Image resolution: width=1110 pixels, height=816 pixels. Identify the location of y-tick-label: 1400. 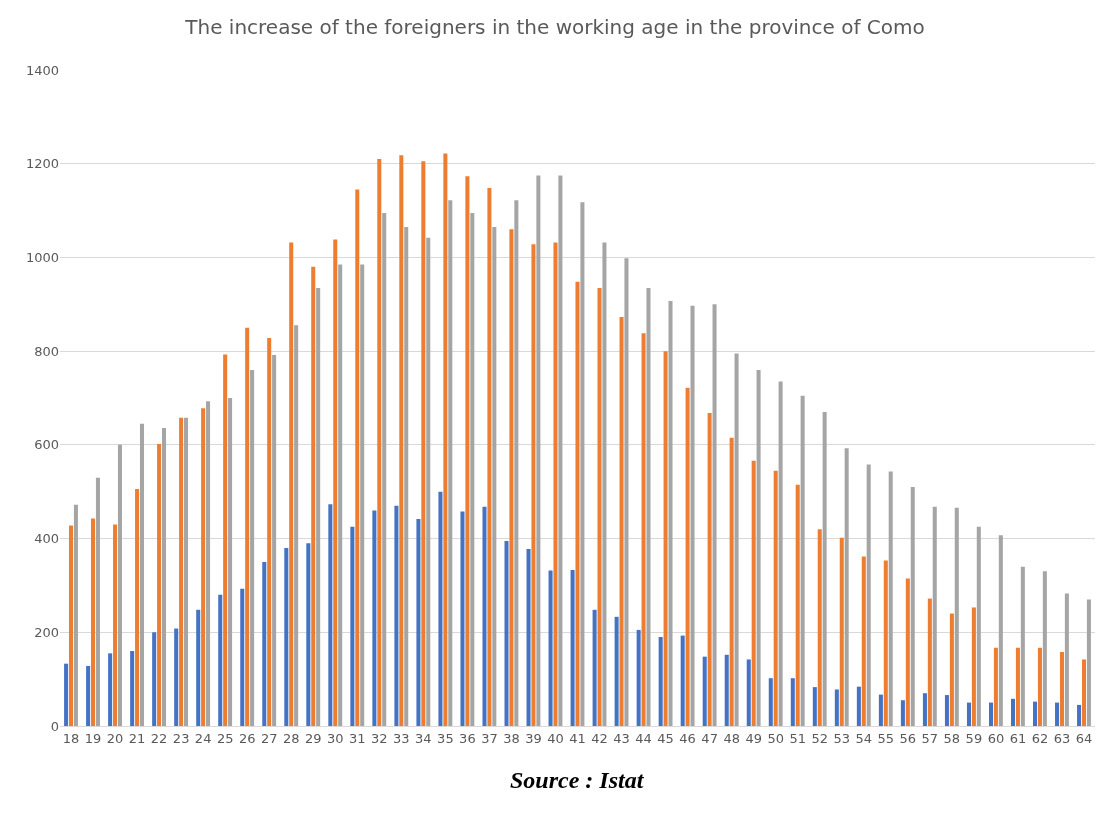
(42, 70).